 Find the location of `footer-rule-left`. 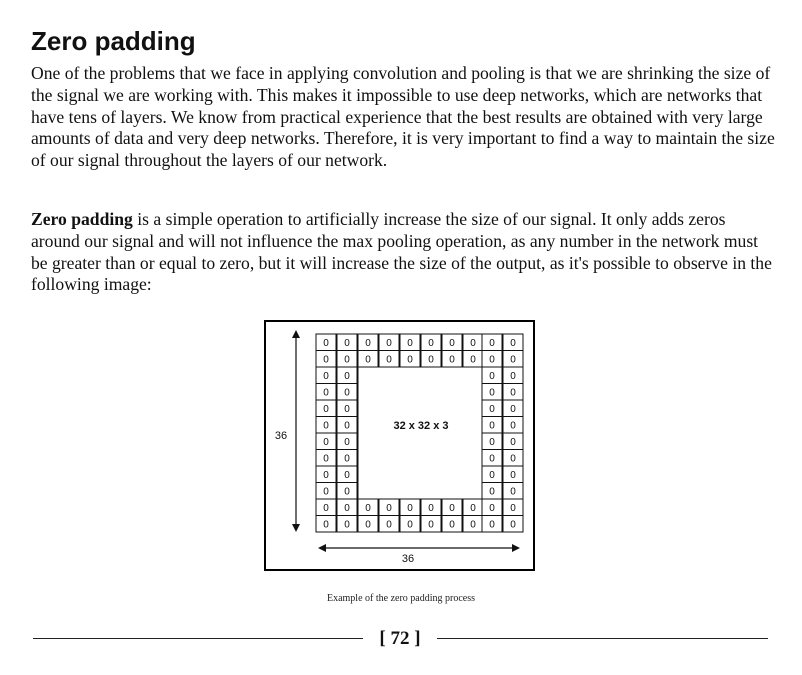

footer-rule-left is located at coordinates (198, 638).